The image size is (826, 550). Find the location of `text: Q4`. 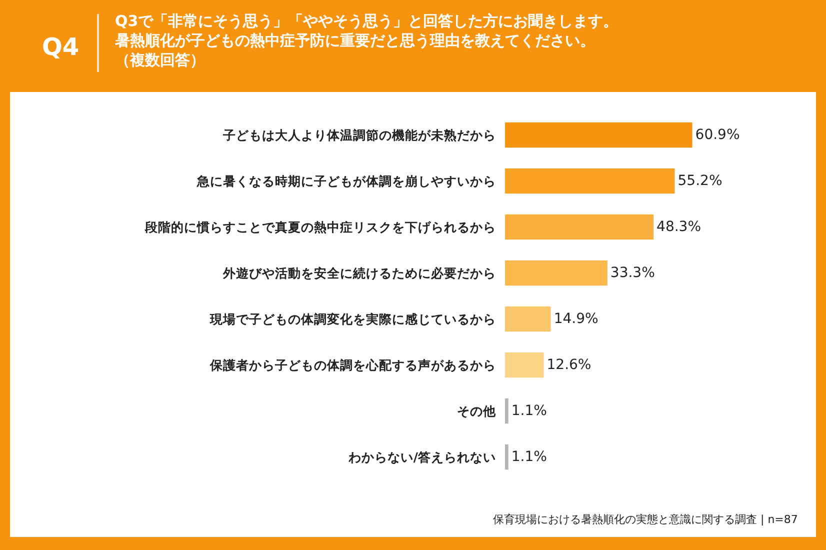

text: Q4 is located at coordinates (61, 47).